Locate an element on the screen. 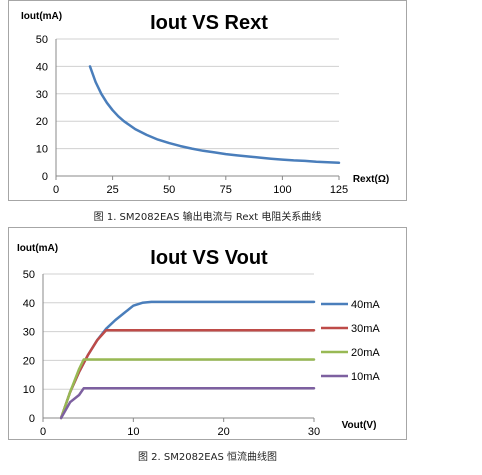  x-tick-label: 10 is located at coordinates (133, 432).